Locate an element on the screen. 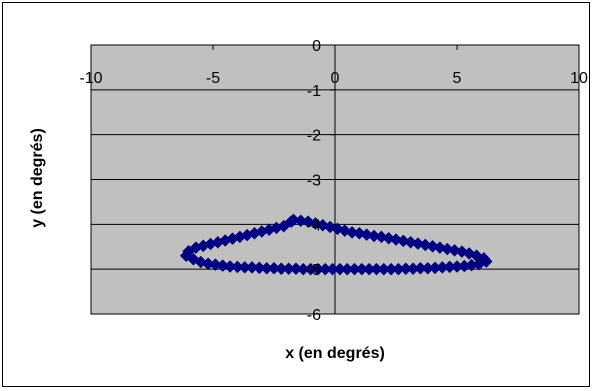 The width and height of the screenshot is (594, 391). x-tick-label: 5 is located at coordinates (457, 78).